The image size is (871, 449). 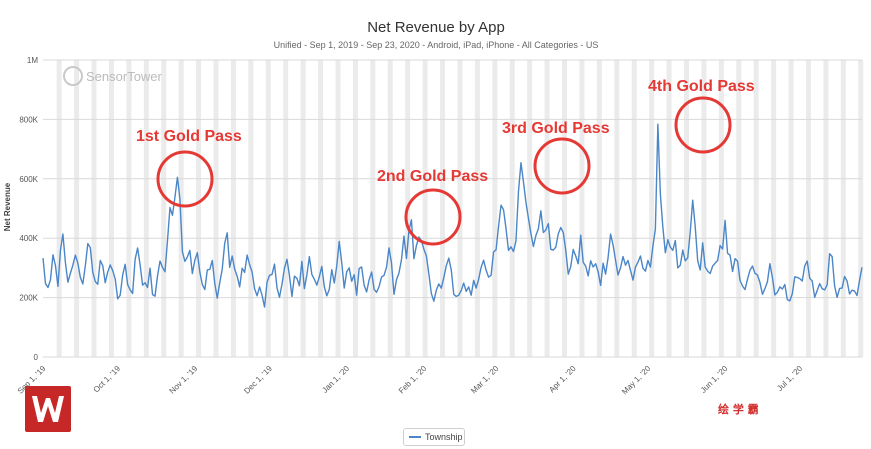 I want to click on x-tick-label: Mar 1, '20, so click(x=485, y=380).